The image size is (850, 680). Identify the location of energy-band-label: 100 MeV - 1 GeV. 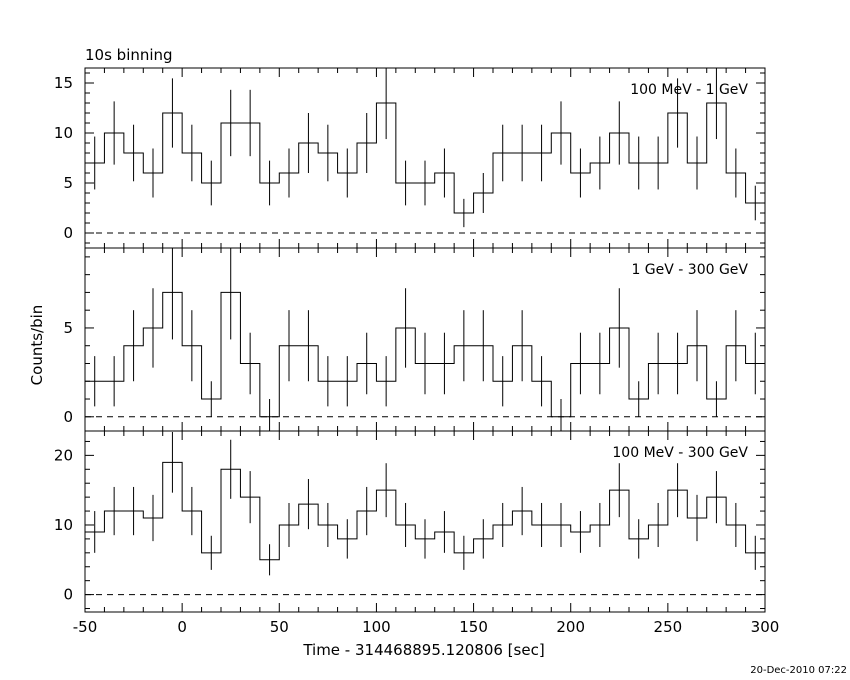
(689, 90).